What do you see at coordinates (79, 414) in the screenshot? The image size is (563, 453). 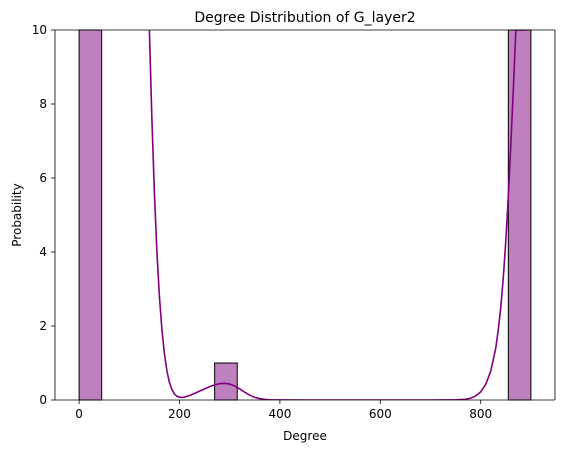 I see `x-tick-label: 0` at bounding box center [79, 414].